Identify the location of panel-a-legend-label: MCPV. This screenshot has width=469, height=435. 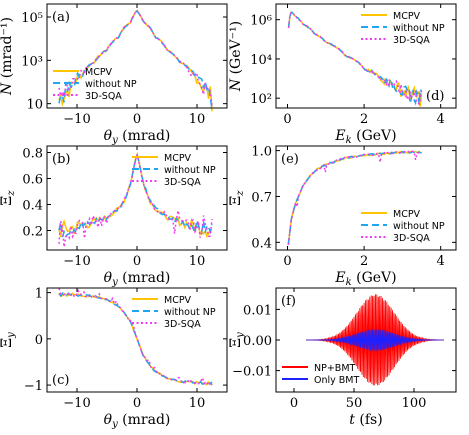
(99, 72).